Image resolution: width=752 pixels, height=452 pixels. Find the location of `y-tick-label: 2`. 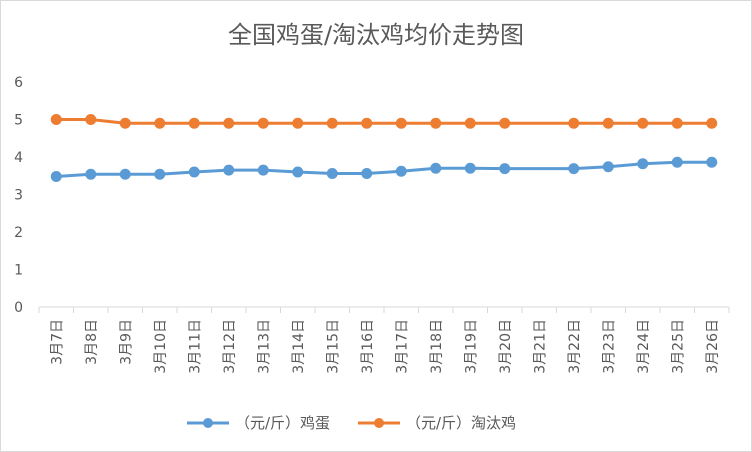

y-tick-label: 2 is located at coordinates (18, 233).